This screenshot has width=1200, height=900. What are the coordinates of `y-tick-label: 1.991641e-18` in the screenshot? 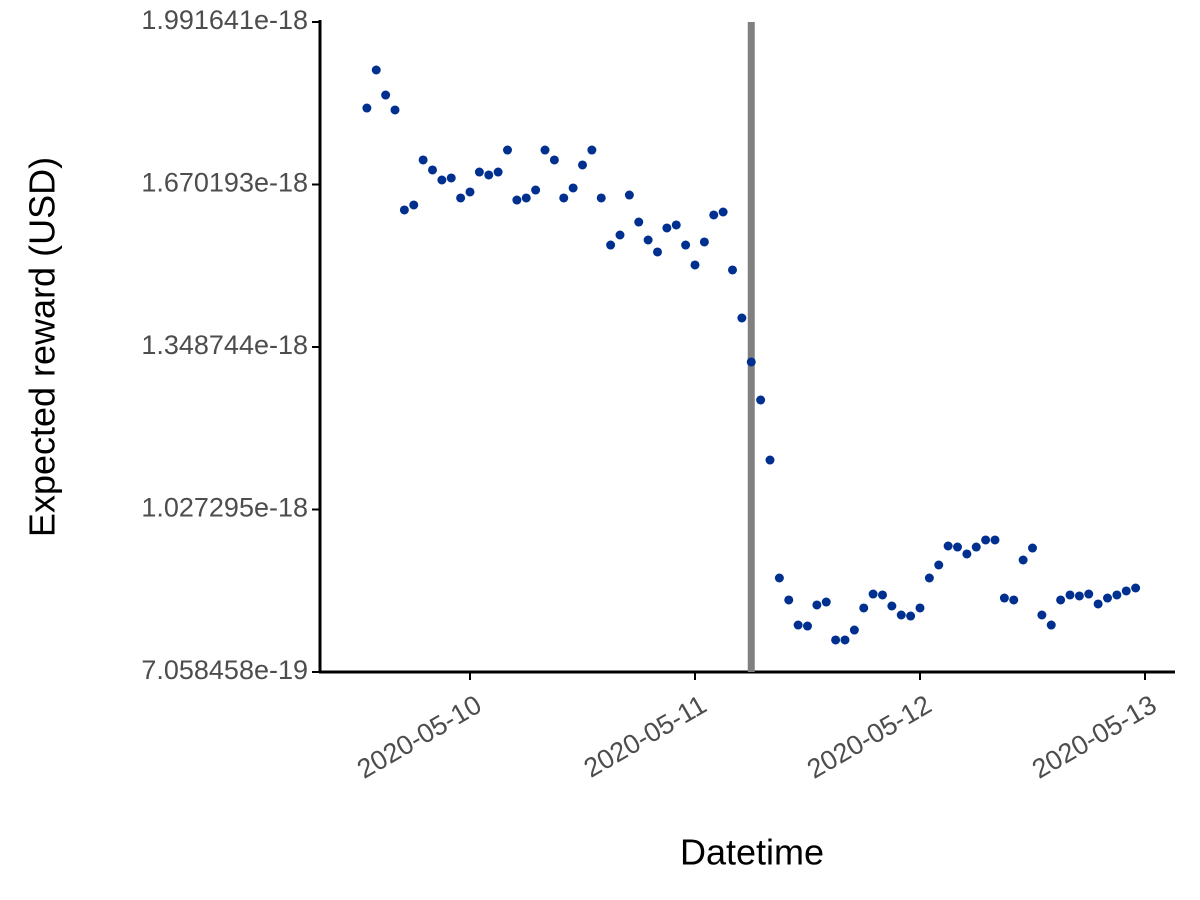 It's located at (224, 20).